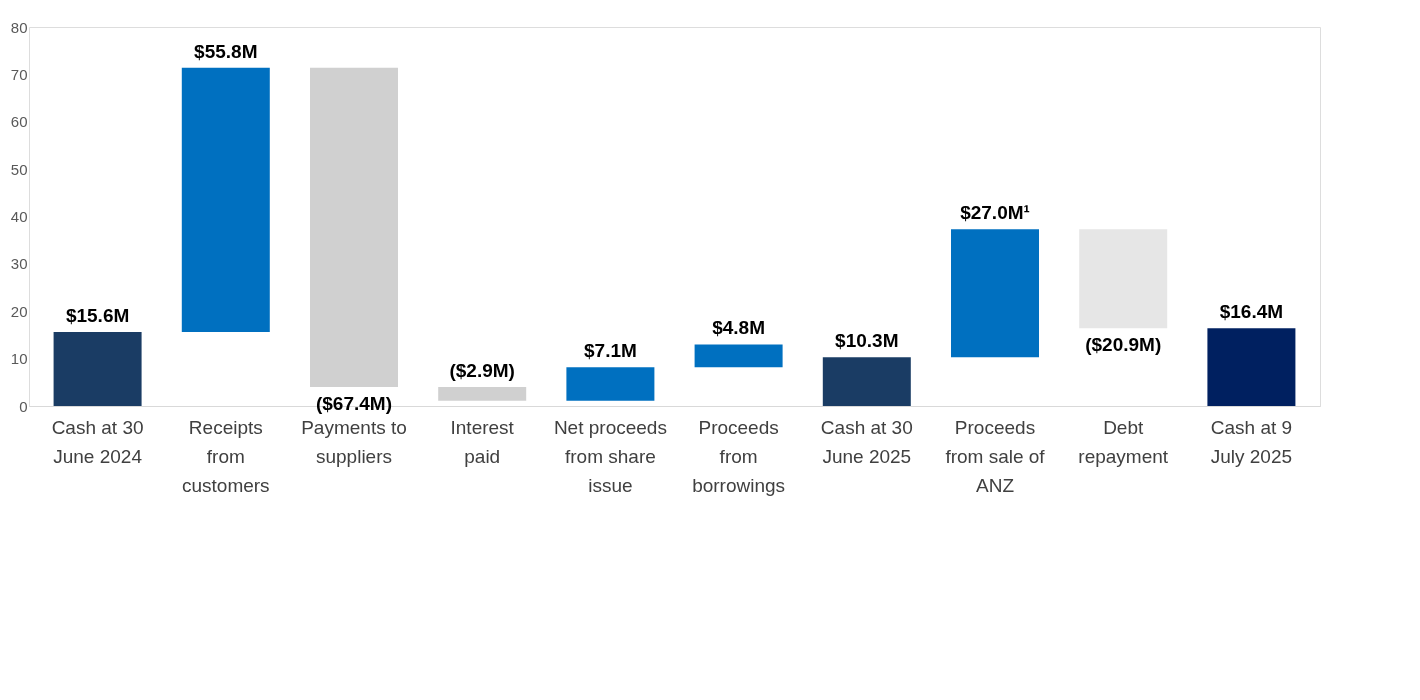  Describe the element at coordinates (482, 371) in the screenshot. I see `data-label: ($2.9M)` at that location.